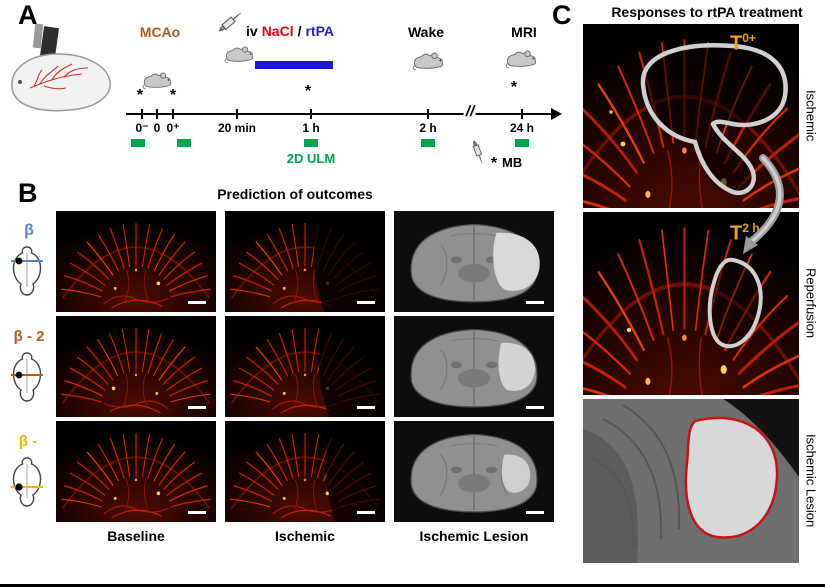 This screenshot has height=587, width=825. Describe the element at coordinates (428, 114) in the screenshot. I see `tick-2h` at that location.